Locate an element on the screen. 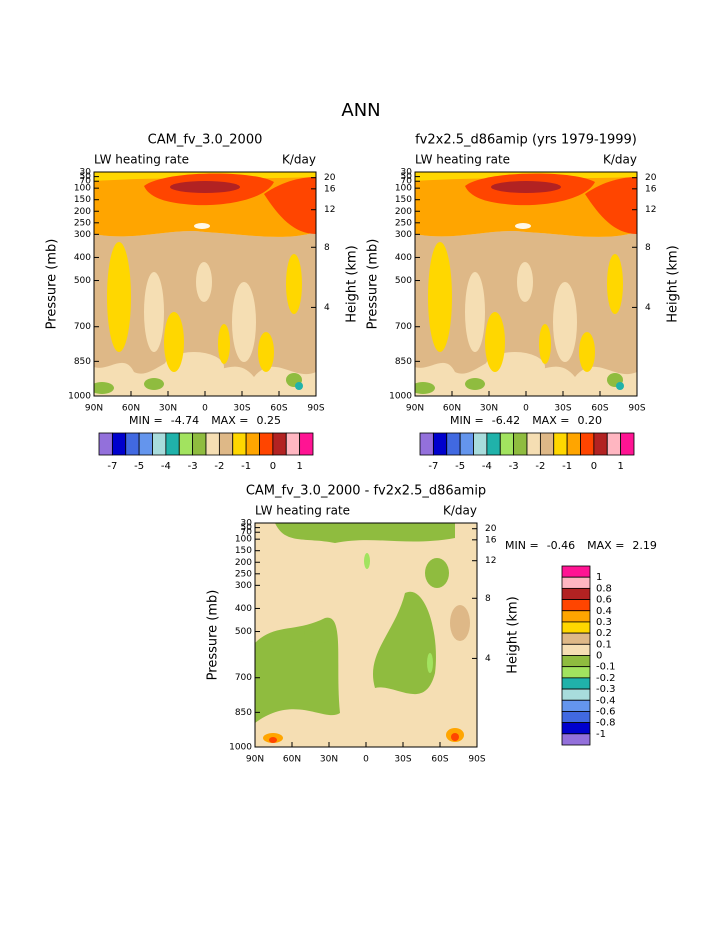 The width and height of the screenshot is (723, 939). colorbar-label: -0.4 is located at coordinates (606, 700).